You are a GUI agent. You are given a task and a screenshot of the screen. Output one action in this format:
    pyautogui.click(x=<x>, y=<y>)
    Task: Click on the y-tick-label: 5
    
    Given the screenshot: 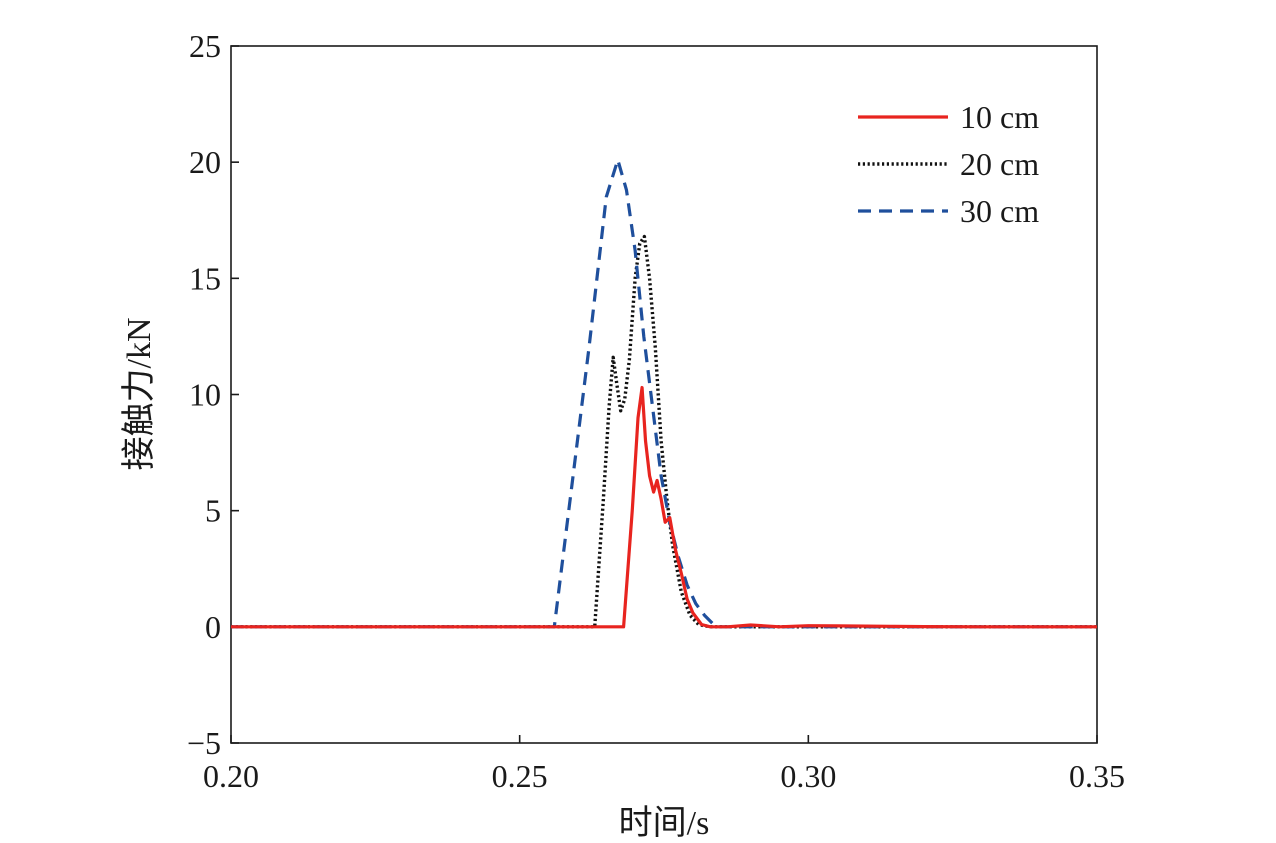 What is the action you would take?
    pyautogui.click(x=213, y=511)
    